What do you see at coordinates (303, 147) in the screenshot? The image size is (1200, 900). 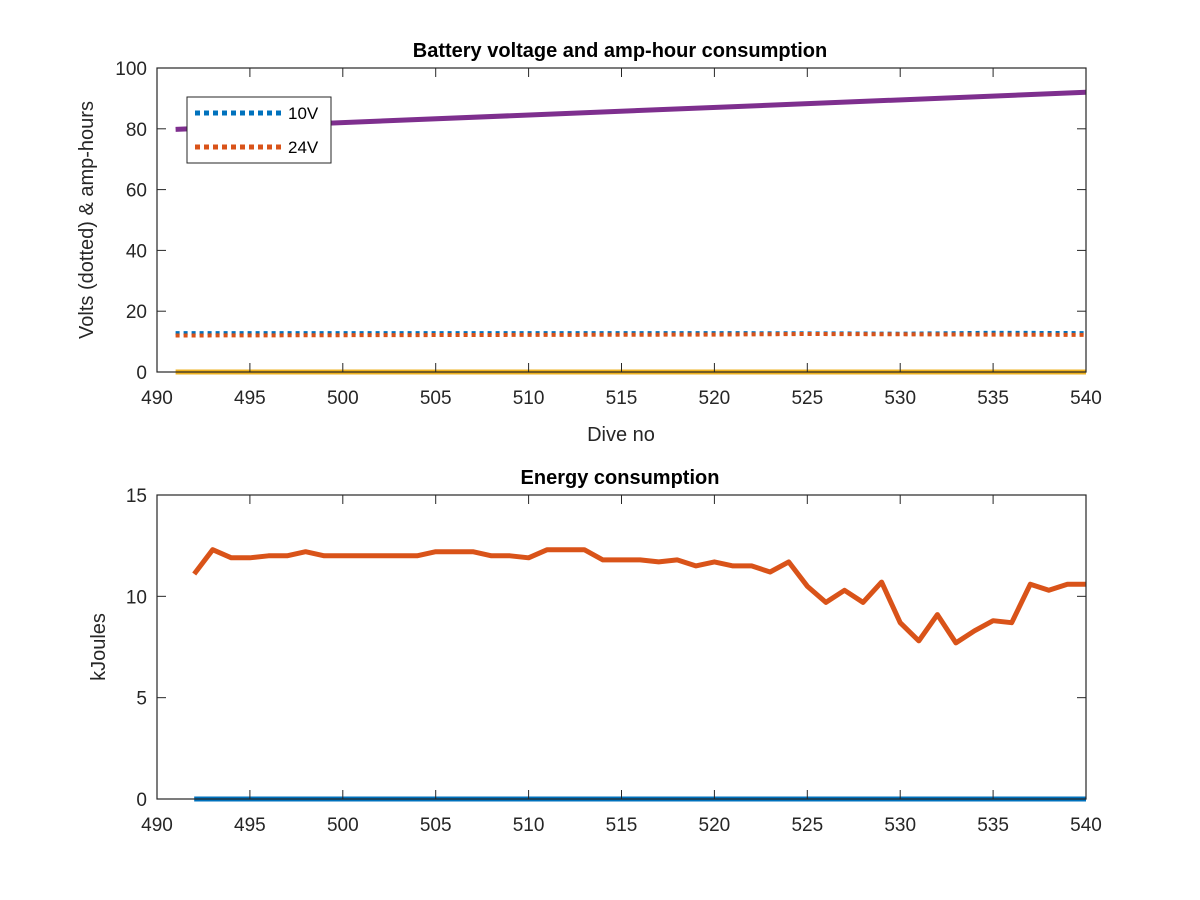 I see `legend-24v-label: 24V` at bounding box center [303, 147].